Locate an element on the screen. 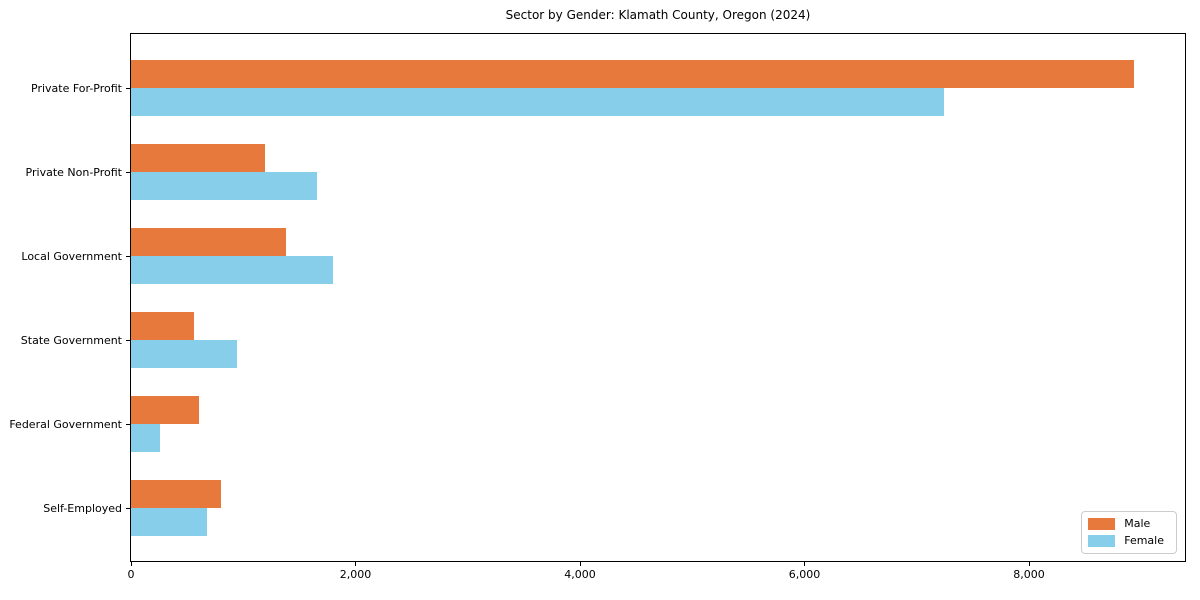  bar-female-local-government is located at coordinates (232, 270).